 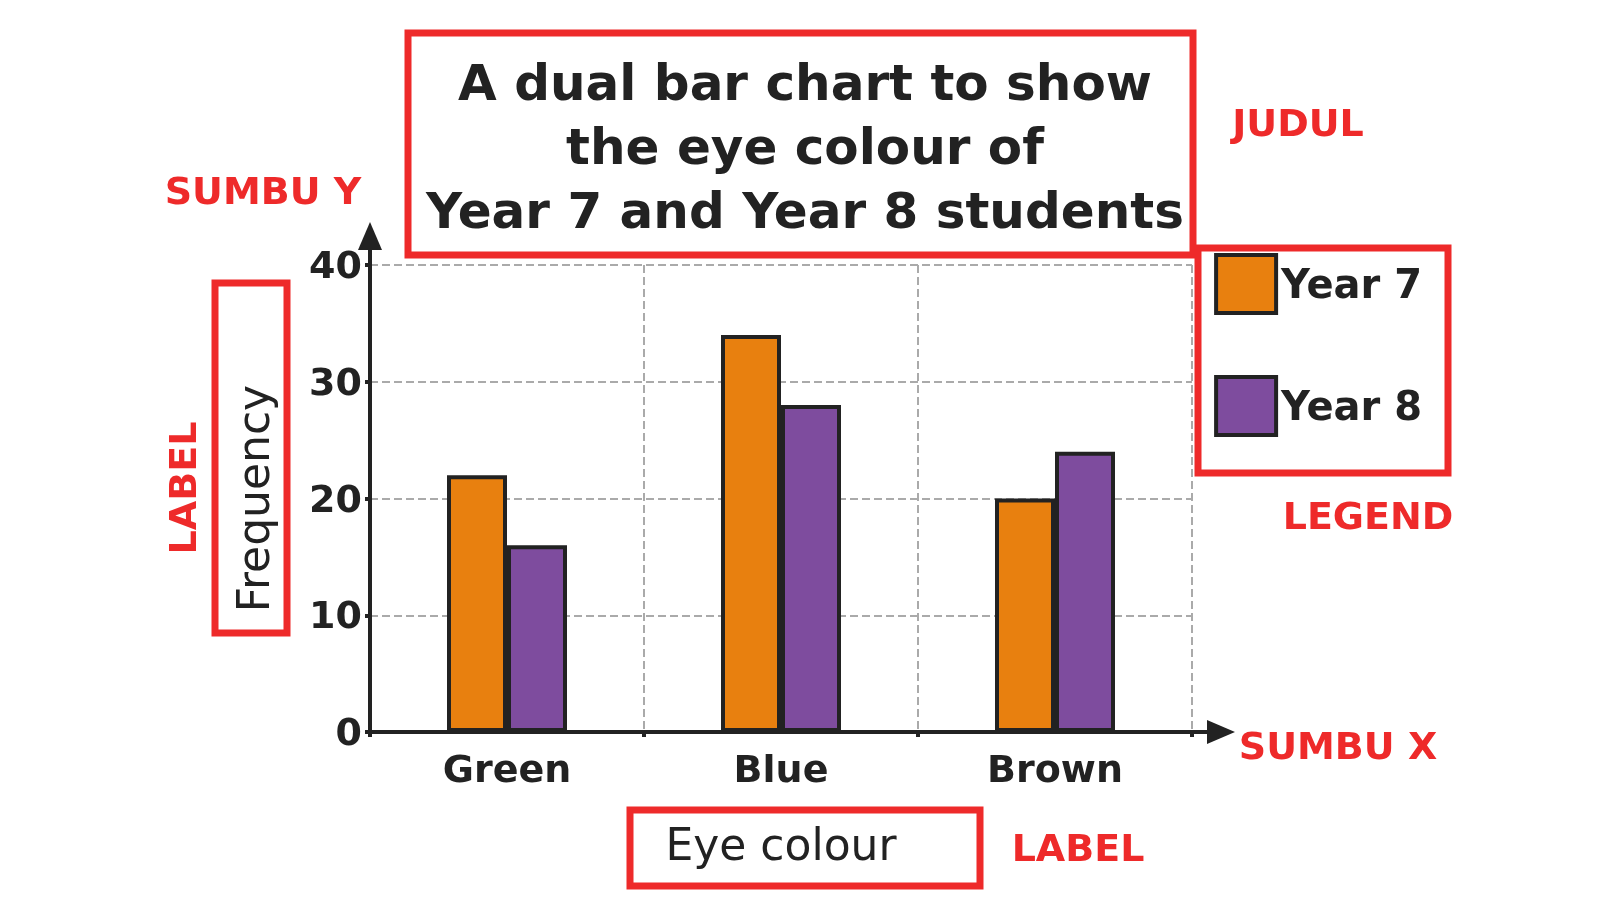 What do you see at coordinates (335, 615) in the screenshot?
I see `y-tick-label: 10` at bounding box center [335, 615].